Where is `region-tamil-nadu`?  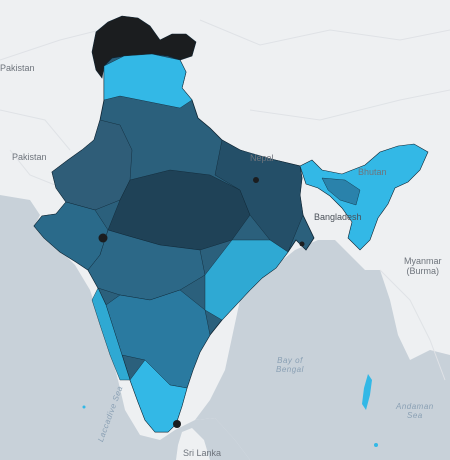 region-tamil-nadu is located at coordinates (158, 396).